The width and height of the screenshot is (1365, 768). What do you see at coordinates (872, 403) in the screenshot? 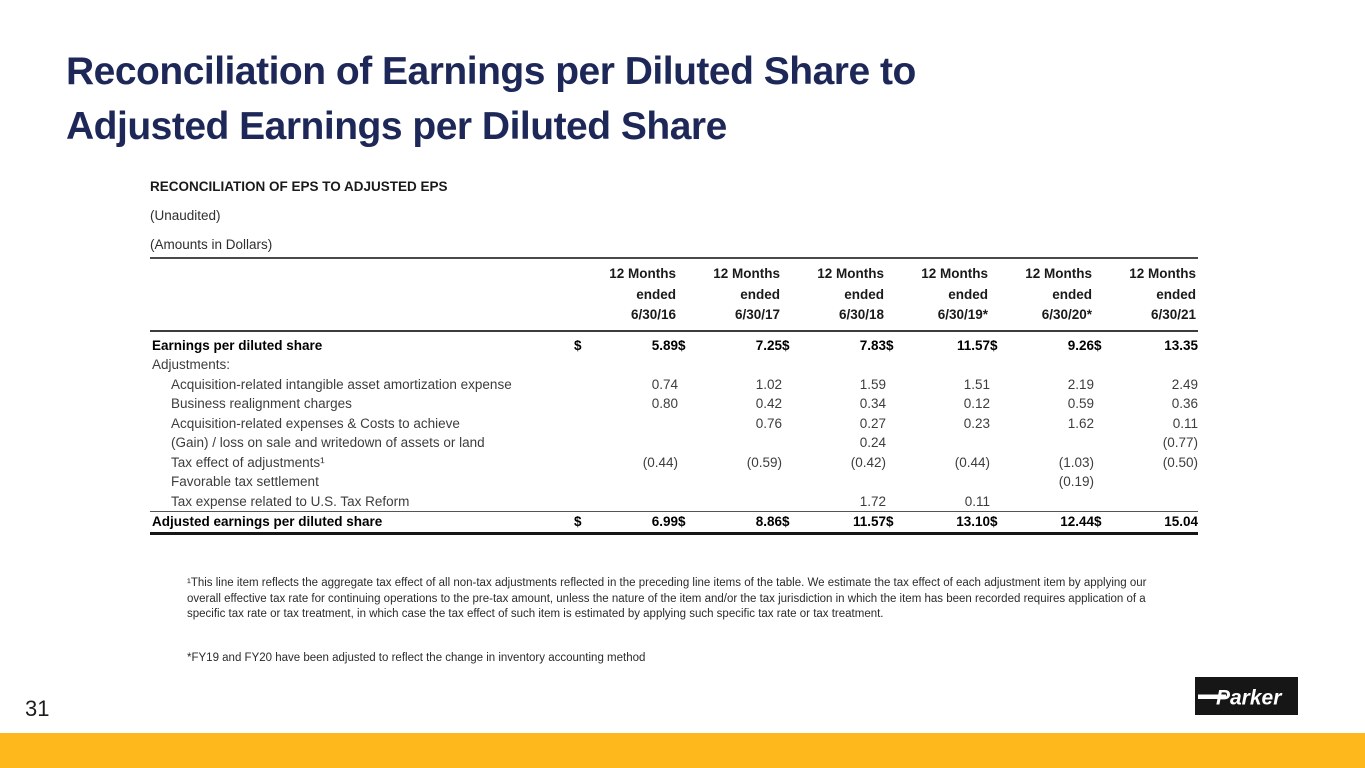
I see `value-cell: 0.34` at bounding box center [872, 403].